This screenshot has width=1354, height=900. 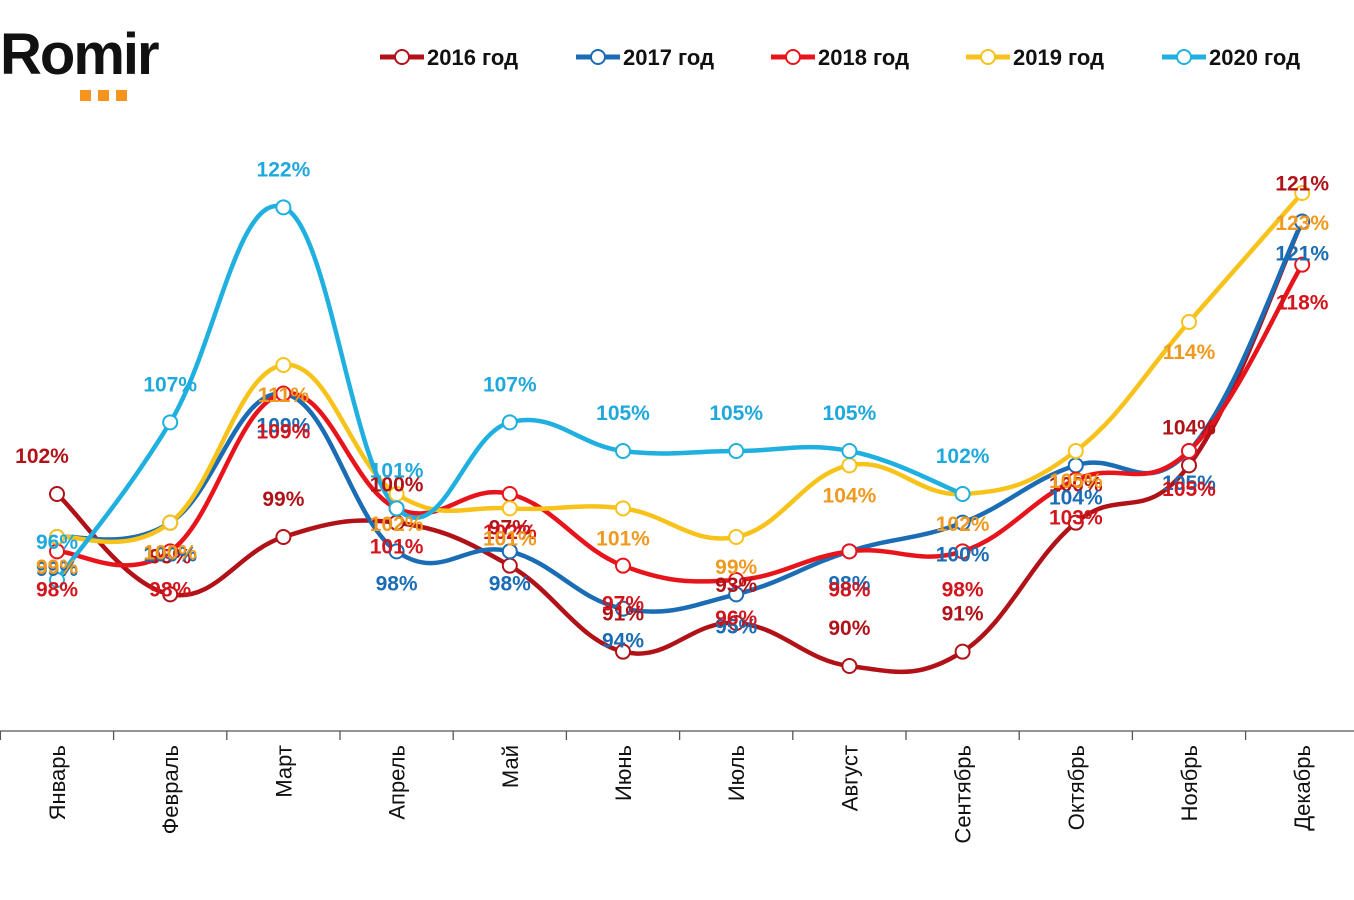 I want to click on data-label-2017-год: 99%, so click(x=57, y=569).